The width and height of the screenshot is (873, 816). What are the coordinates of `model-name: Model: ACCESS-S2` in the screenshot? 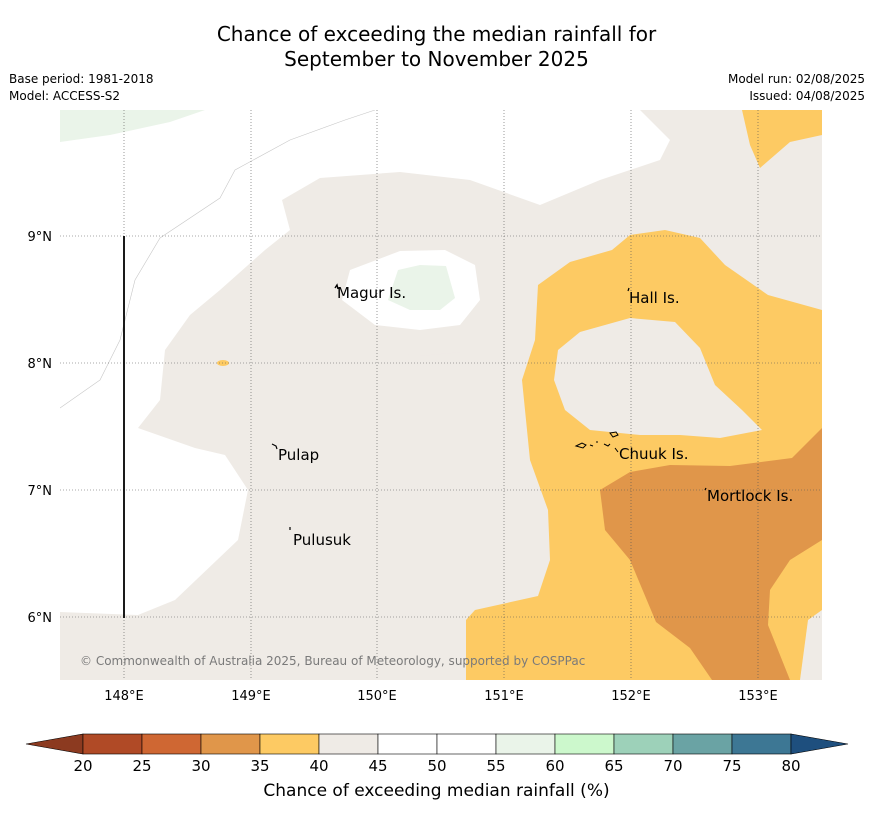 It's located at (65, 96).